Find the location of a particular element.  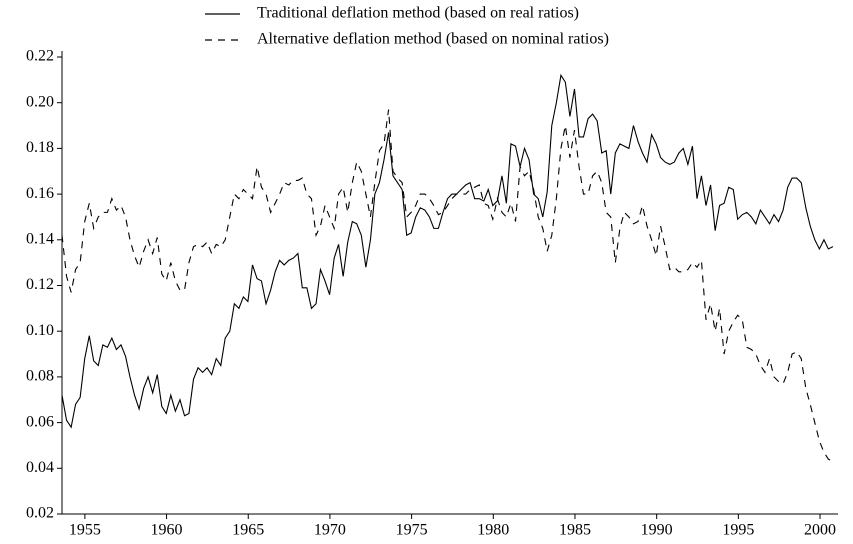

x-tick-label: 1980 is located at coordinates (493, 530).